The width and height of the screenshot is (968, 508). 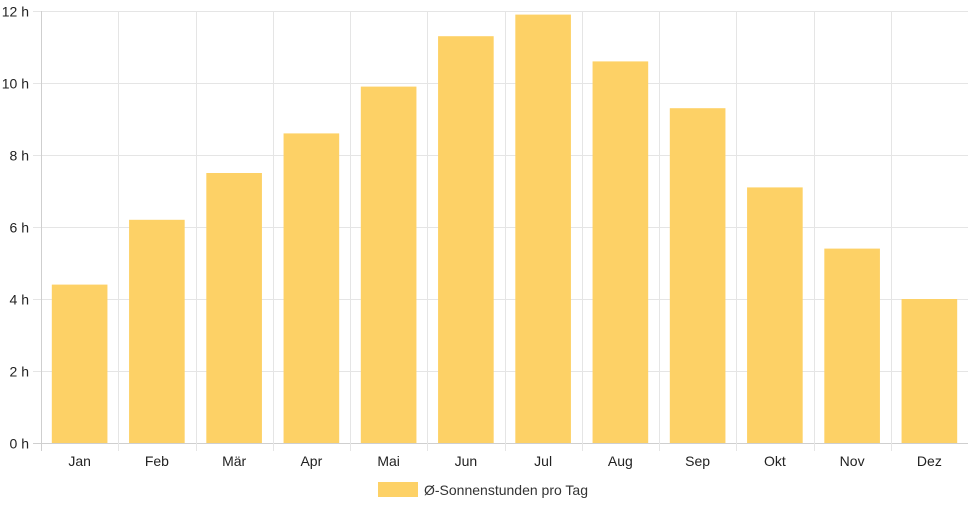 I want to click on bar-sep, so click(x=697, y=275).